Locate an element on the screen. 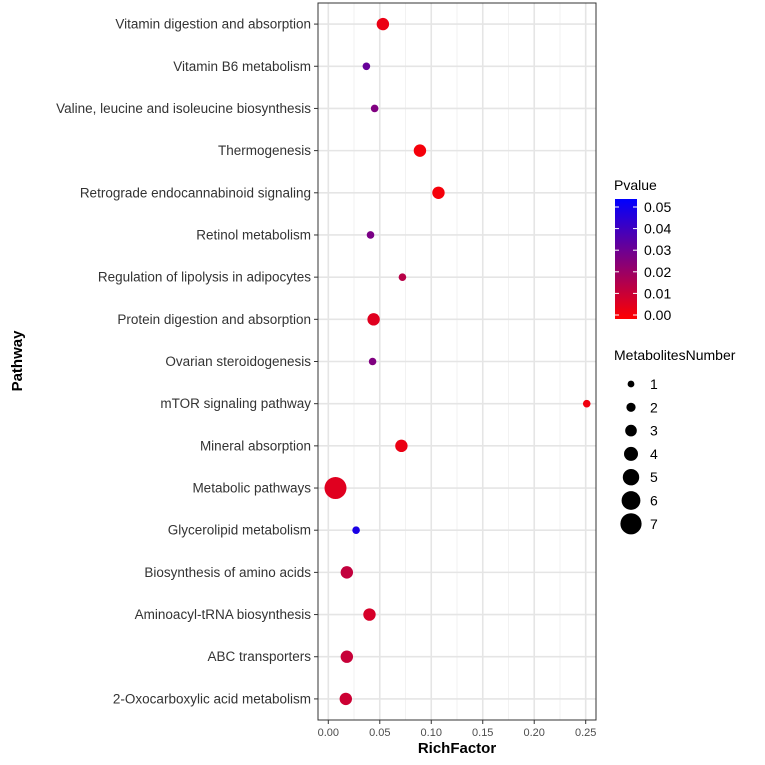 The height and width of the screenshot is (765, 765). y-tick-label: ABC transporters is located at coordinates (259, 656).